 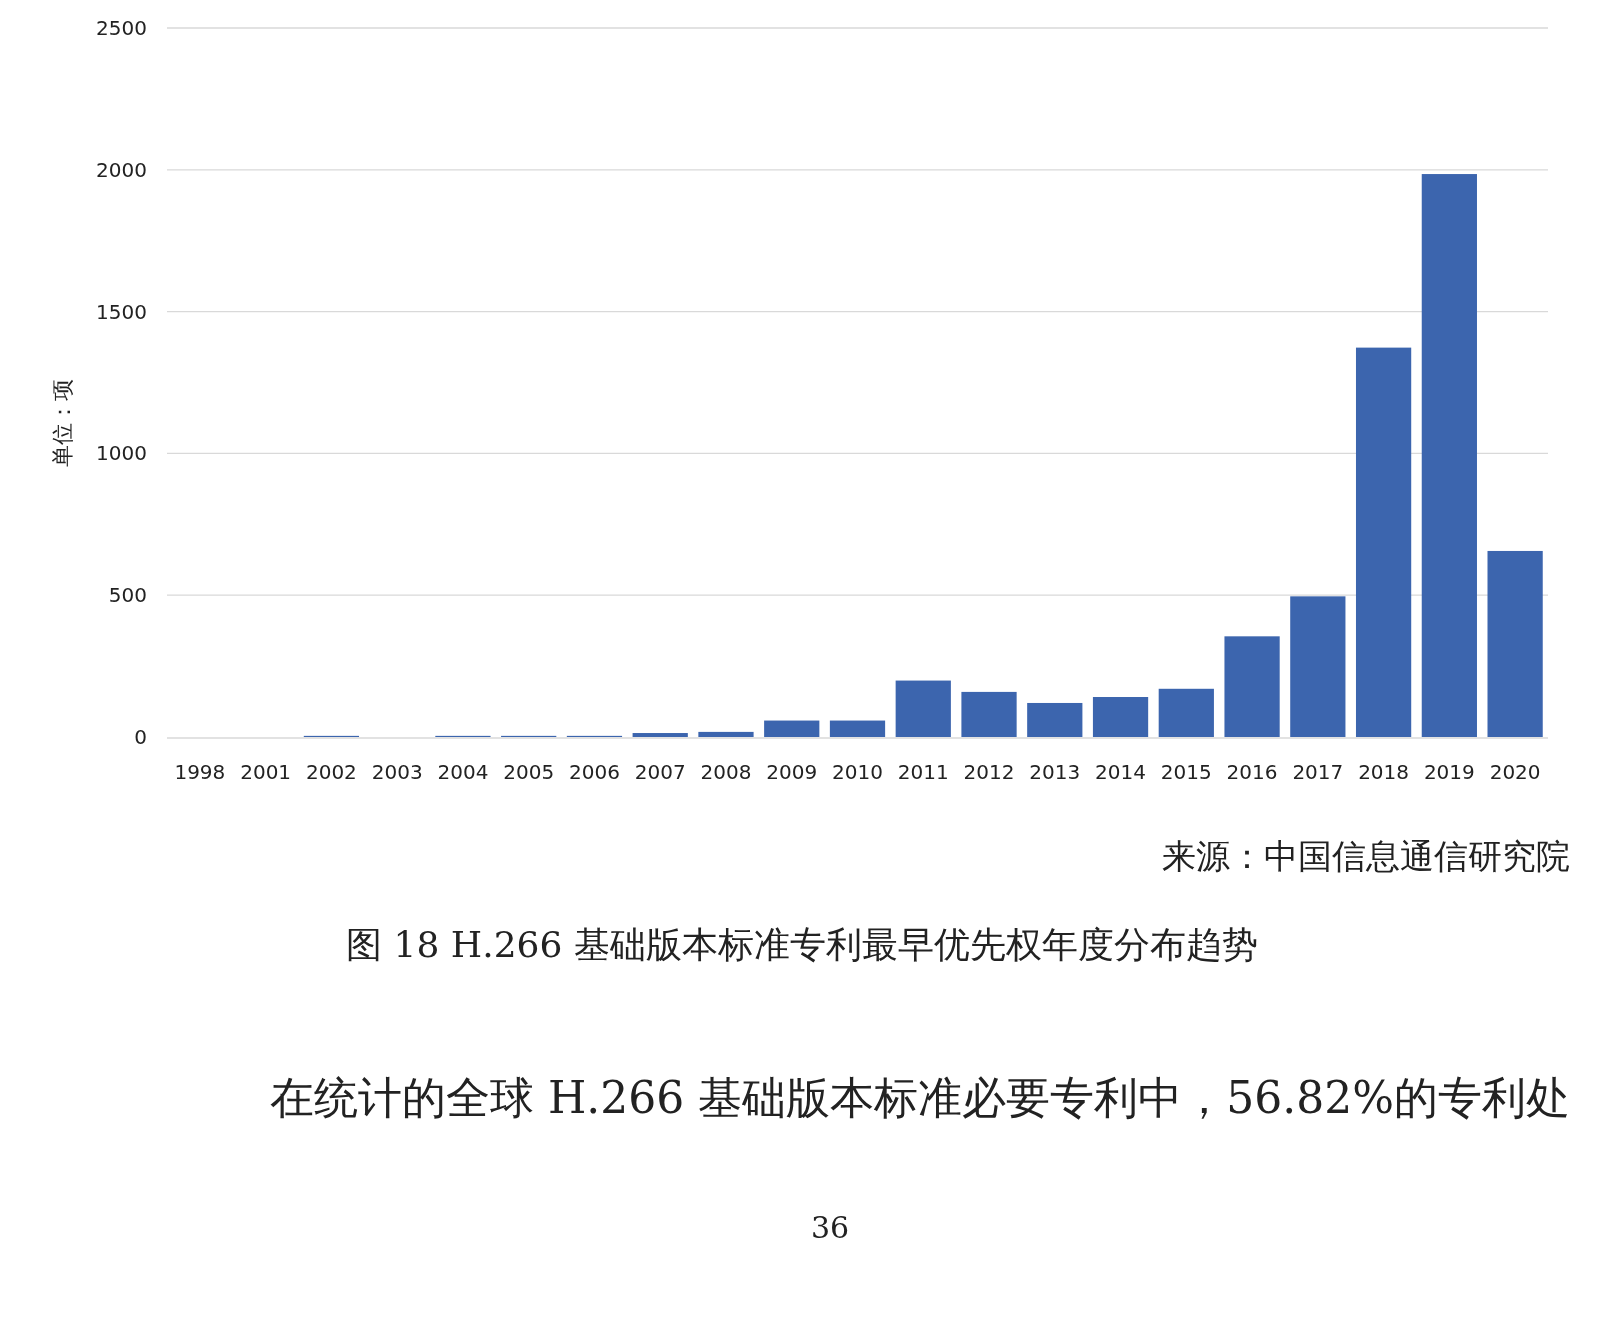 What do you see at coordinates (726, 772) in the screenshot?
I see `x-tick-label: 2008` at bounding box center [726, 772].